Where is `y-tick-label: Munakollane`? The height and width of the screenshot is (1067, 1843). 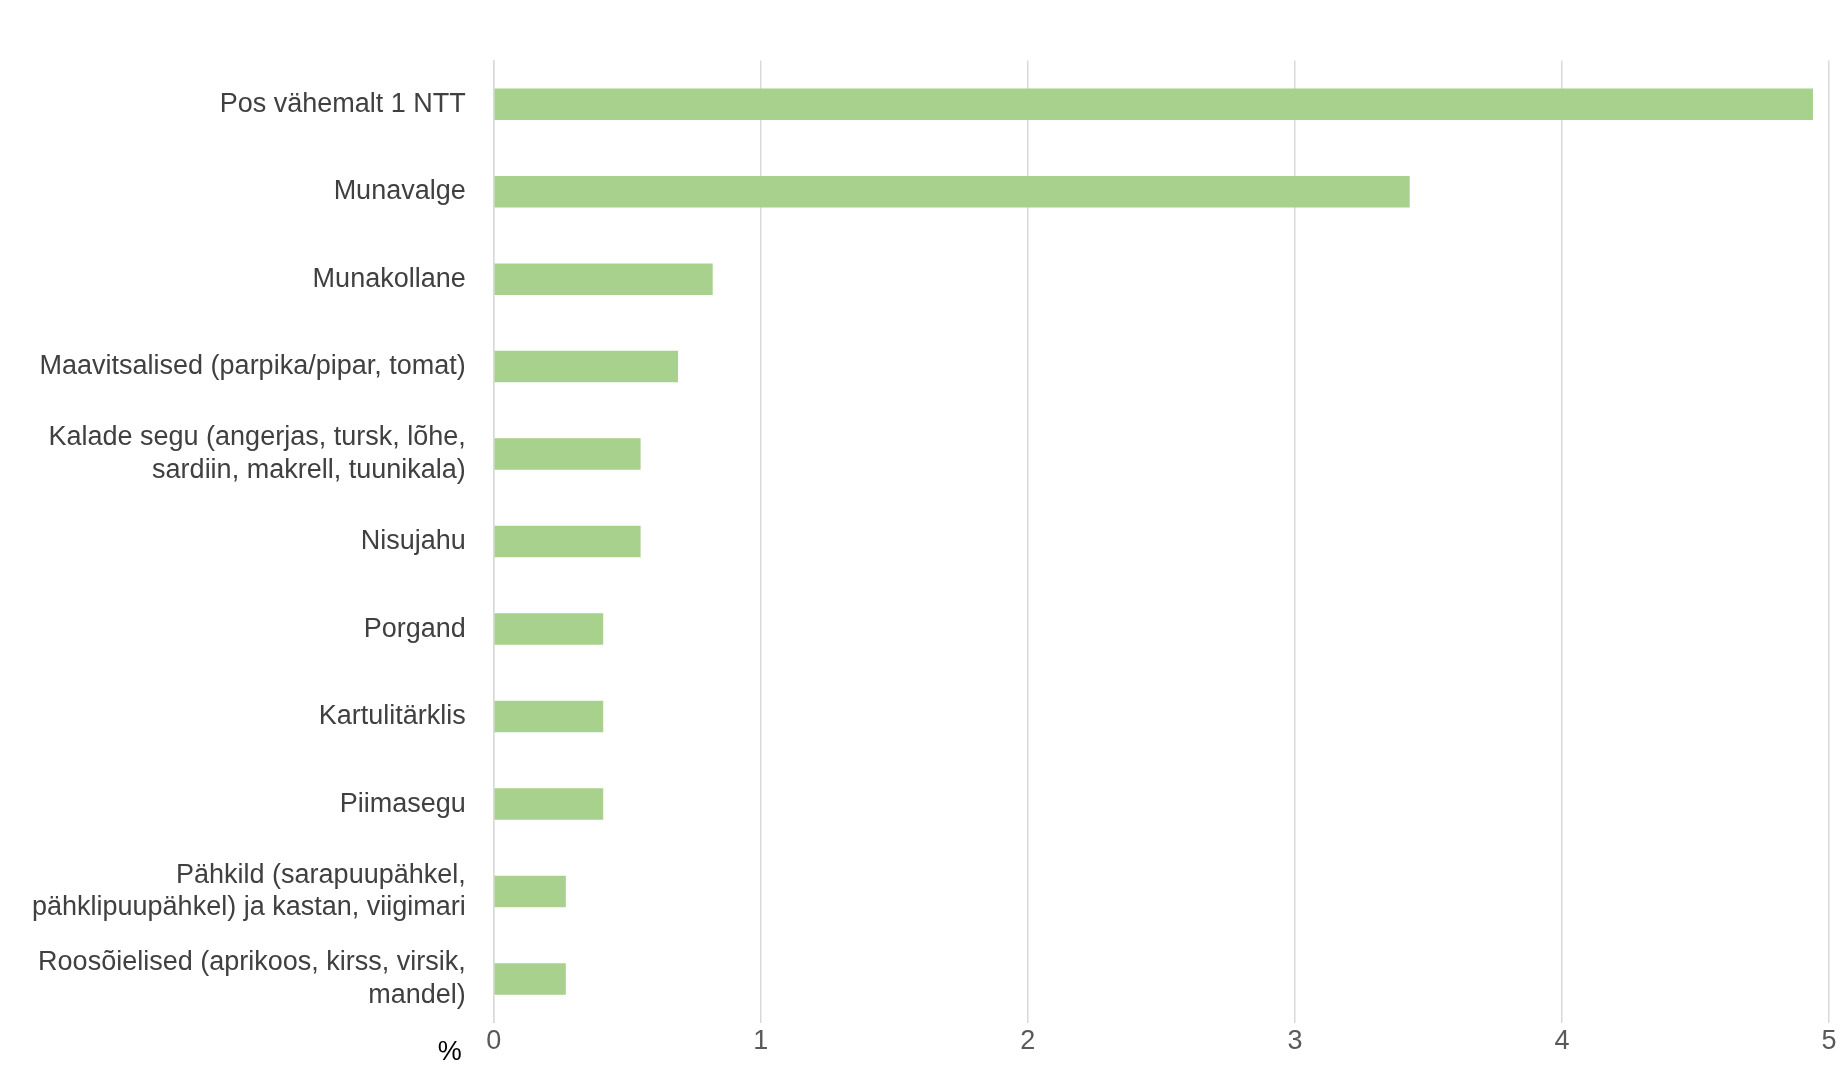 y-tick-label: Munakollane is located at coordinates (389, 277).